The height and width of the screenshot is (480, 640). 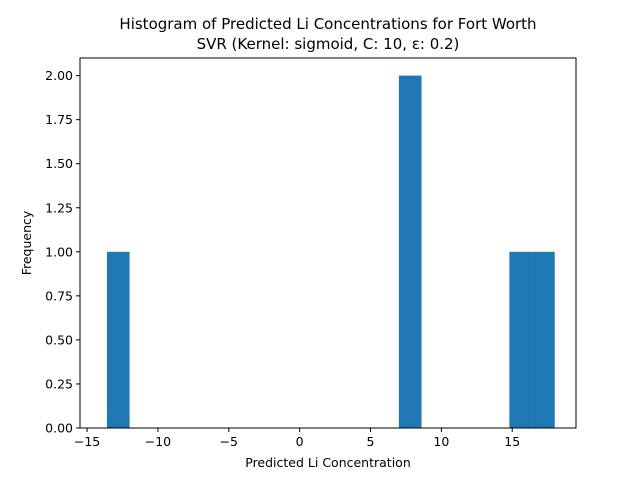 I want to click on x-tick-label: 10, so click(x=441, y=441).